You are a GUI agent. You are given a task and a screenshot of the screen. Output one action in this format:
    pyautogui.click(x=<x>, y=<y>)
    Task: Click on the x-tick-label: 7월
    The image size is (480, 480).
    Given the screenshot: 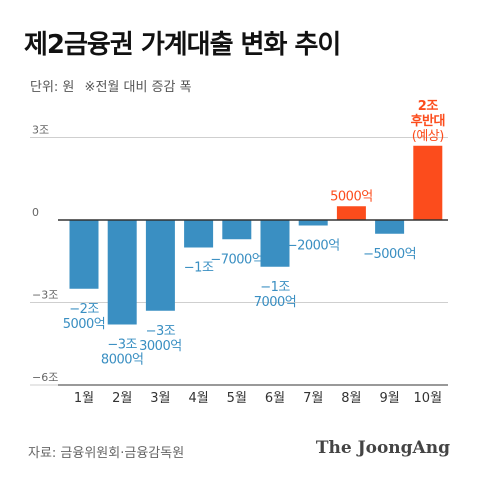 What is the action you would take?
    pyautogui.click(x=313, y=398)
    